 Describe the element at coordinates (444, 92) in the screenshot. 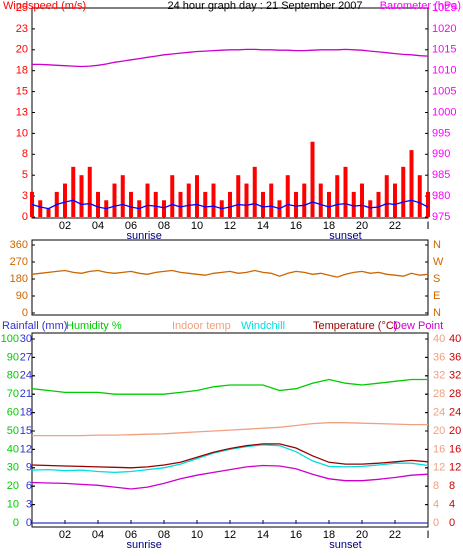

I see `y-tick-label: 1005` at that location.